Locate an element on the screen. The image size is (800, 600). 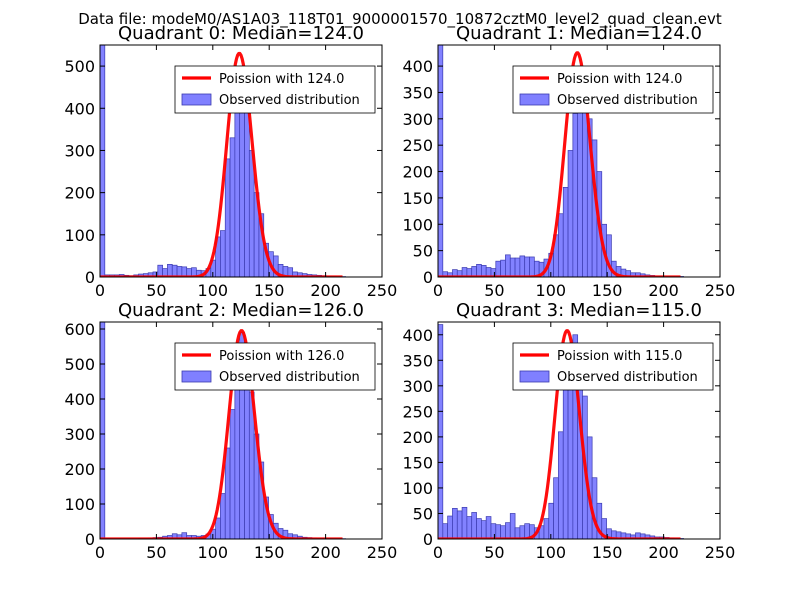
y-tick-label: 350 is located at coordinates (417, 92).